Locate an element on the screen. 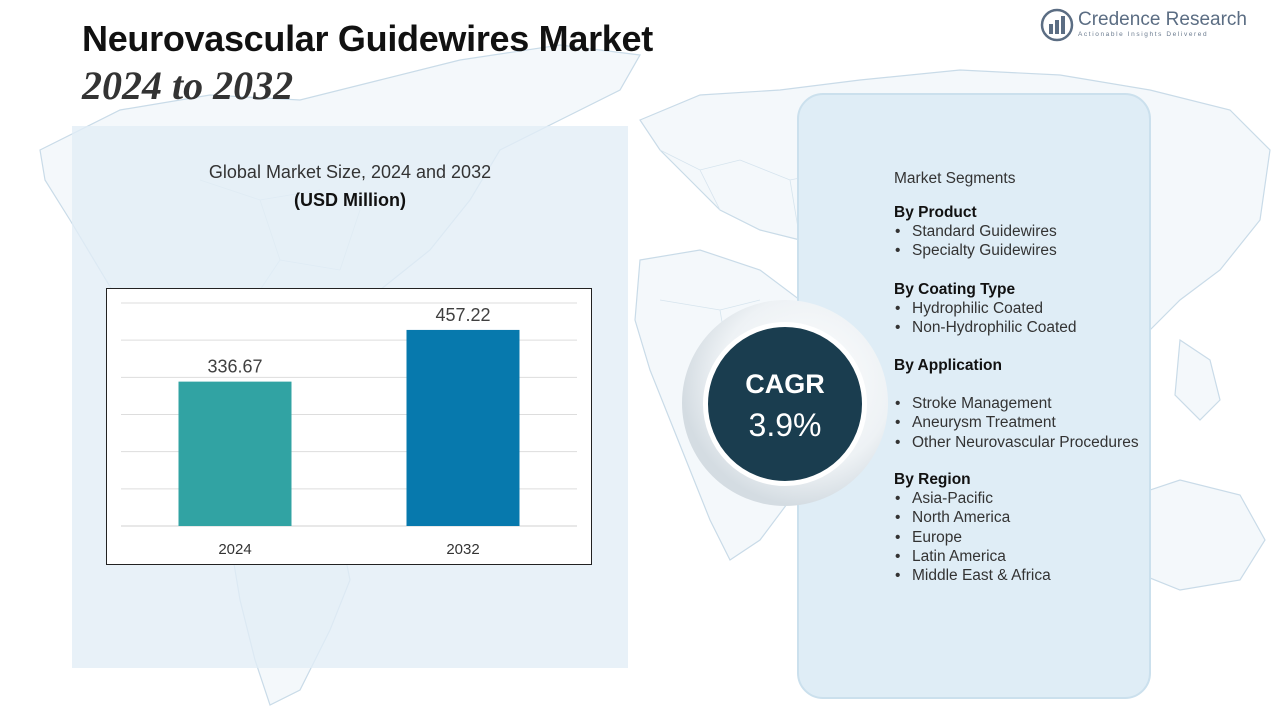  segment-item: Hydrophilic Coated is located at coordinates (1019, 309).